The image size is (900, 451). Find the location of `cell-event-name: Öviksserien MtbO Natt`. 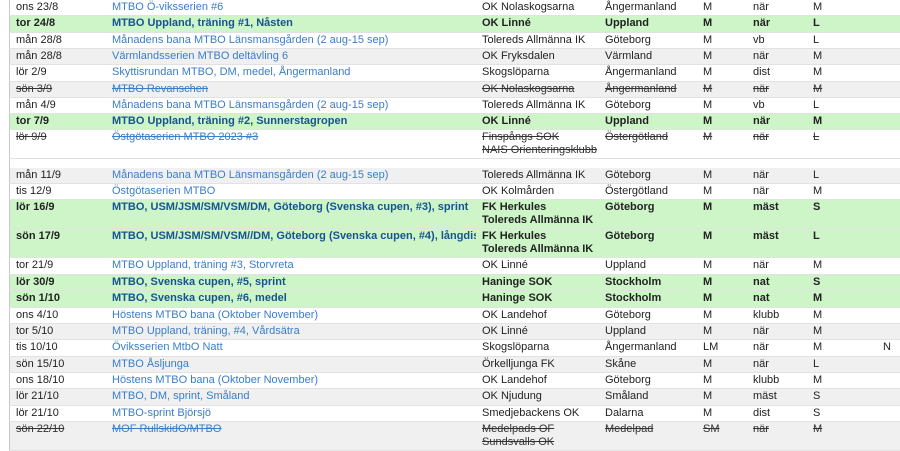

cell-event-name: Öviksserien MtbO Natt is located at coordinates (291, 348).